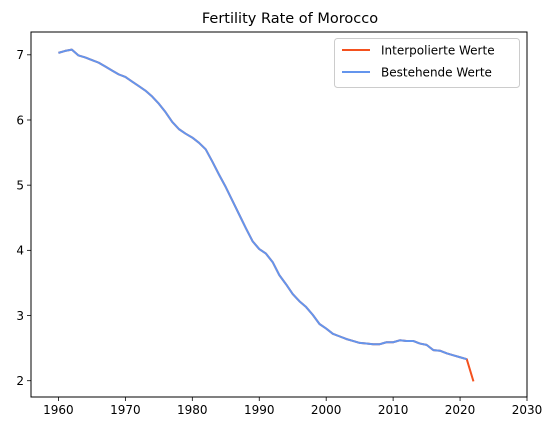 The image size is (552, 435). Describe the element at coordinates (20, 316) in the screenshot. I see `y-tick-label: 3` at that location.